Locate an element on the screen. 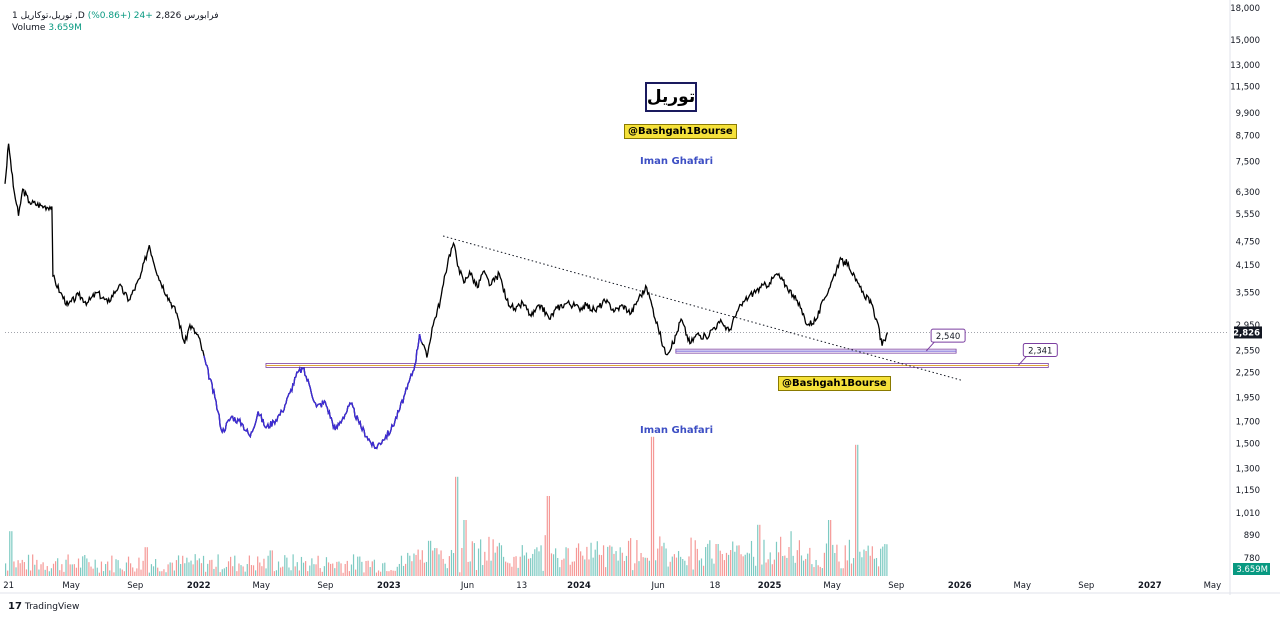 The image size is (1280, 619). y-tick-label: 1,150 is located at coordinates (1248, 491).